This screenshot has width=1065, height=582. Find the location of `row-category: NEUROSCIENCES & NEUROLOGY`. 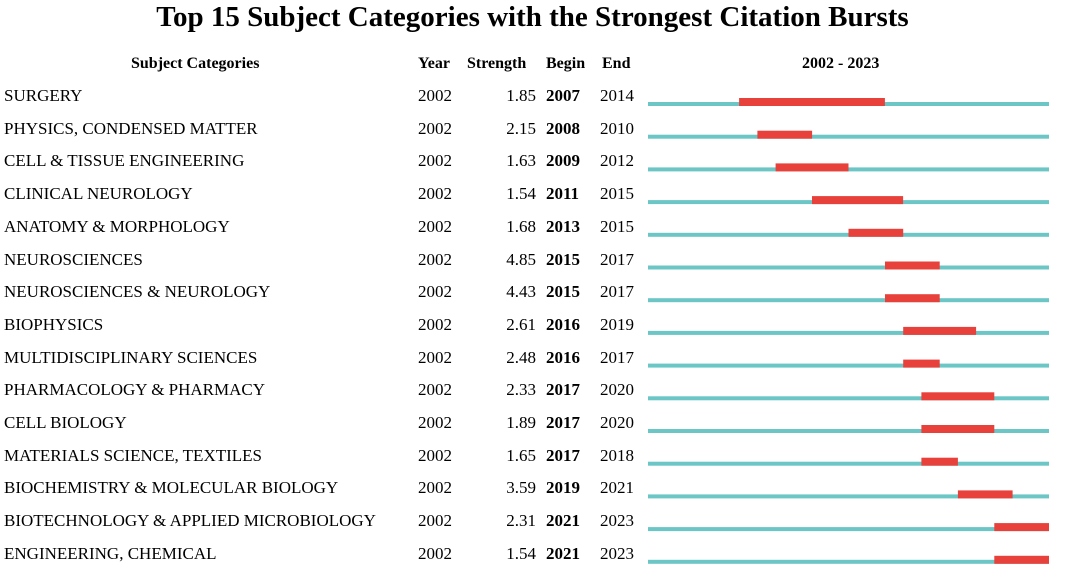

row-category: NEUROSCIENCES & NEUROLOGY is located at coordinates (137, 292).